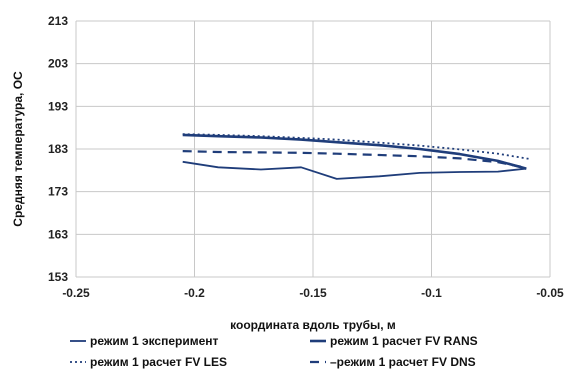 Image resolution: width=565 pixels, height=376 pixels. What do you see at coordinates (58, 64) in the screenshot?
I see `y-tick-label: 203` at bounding box center [58, 64].